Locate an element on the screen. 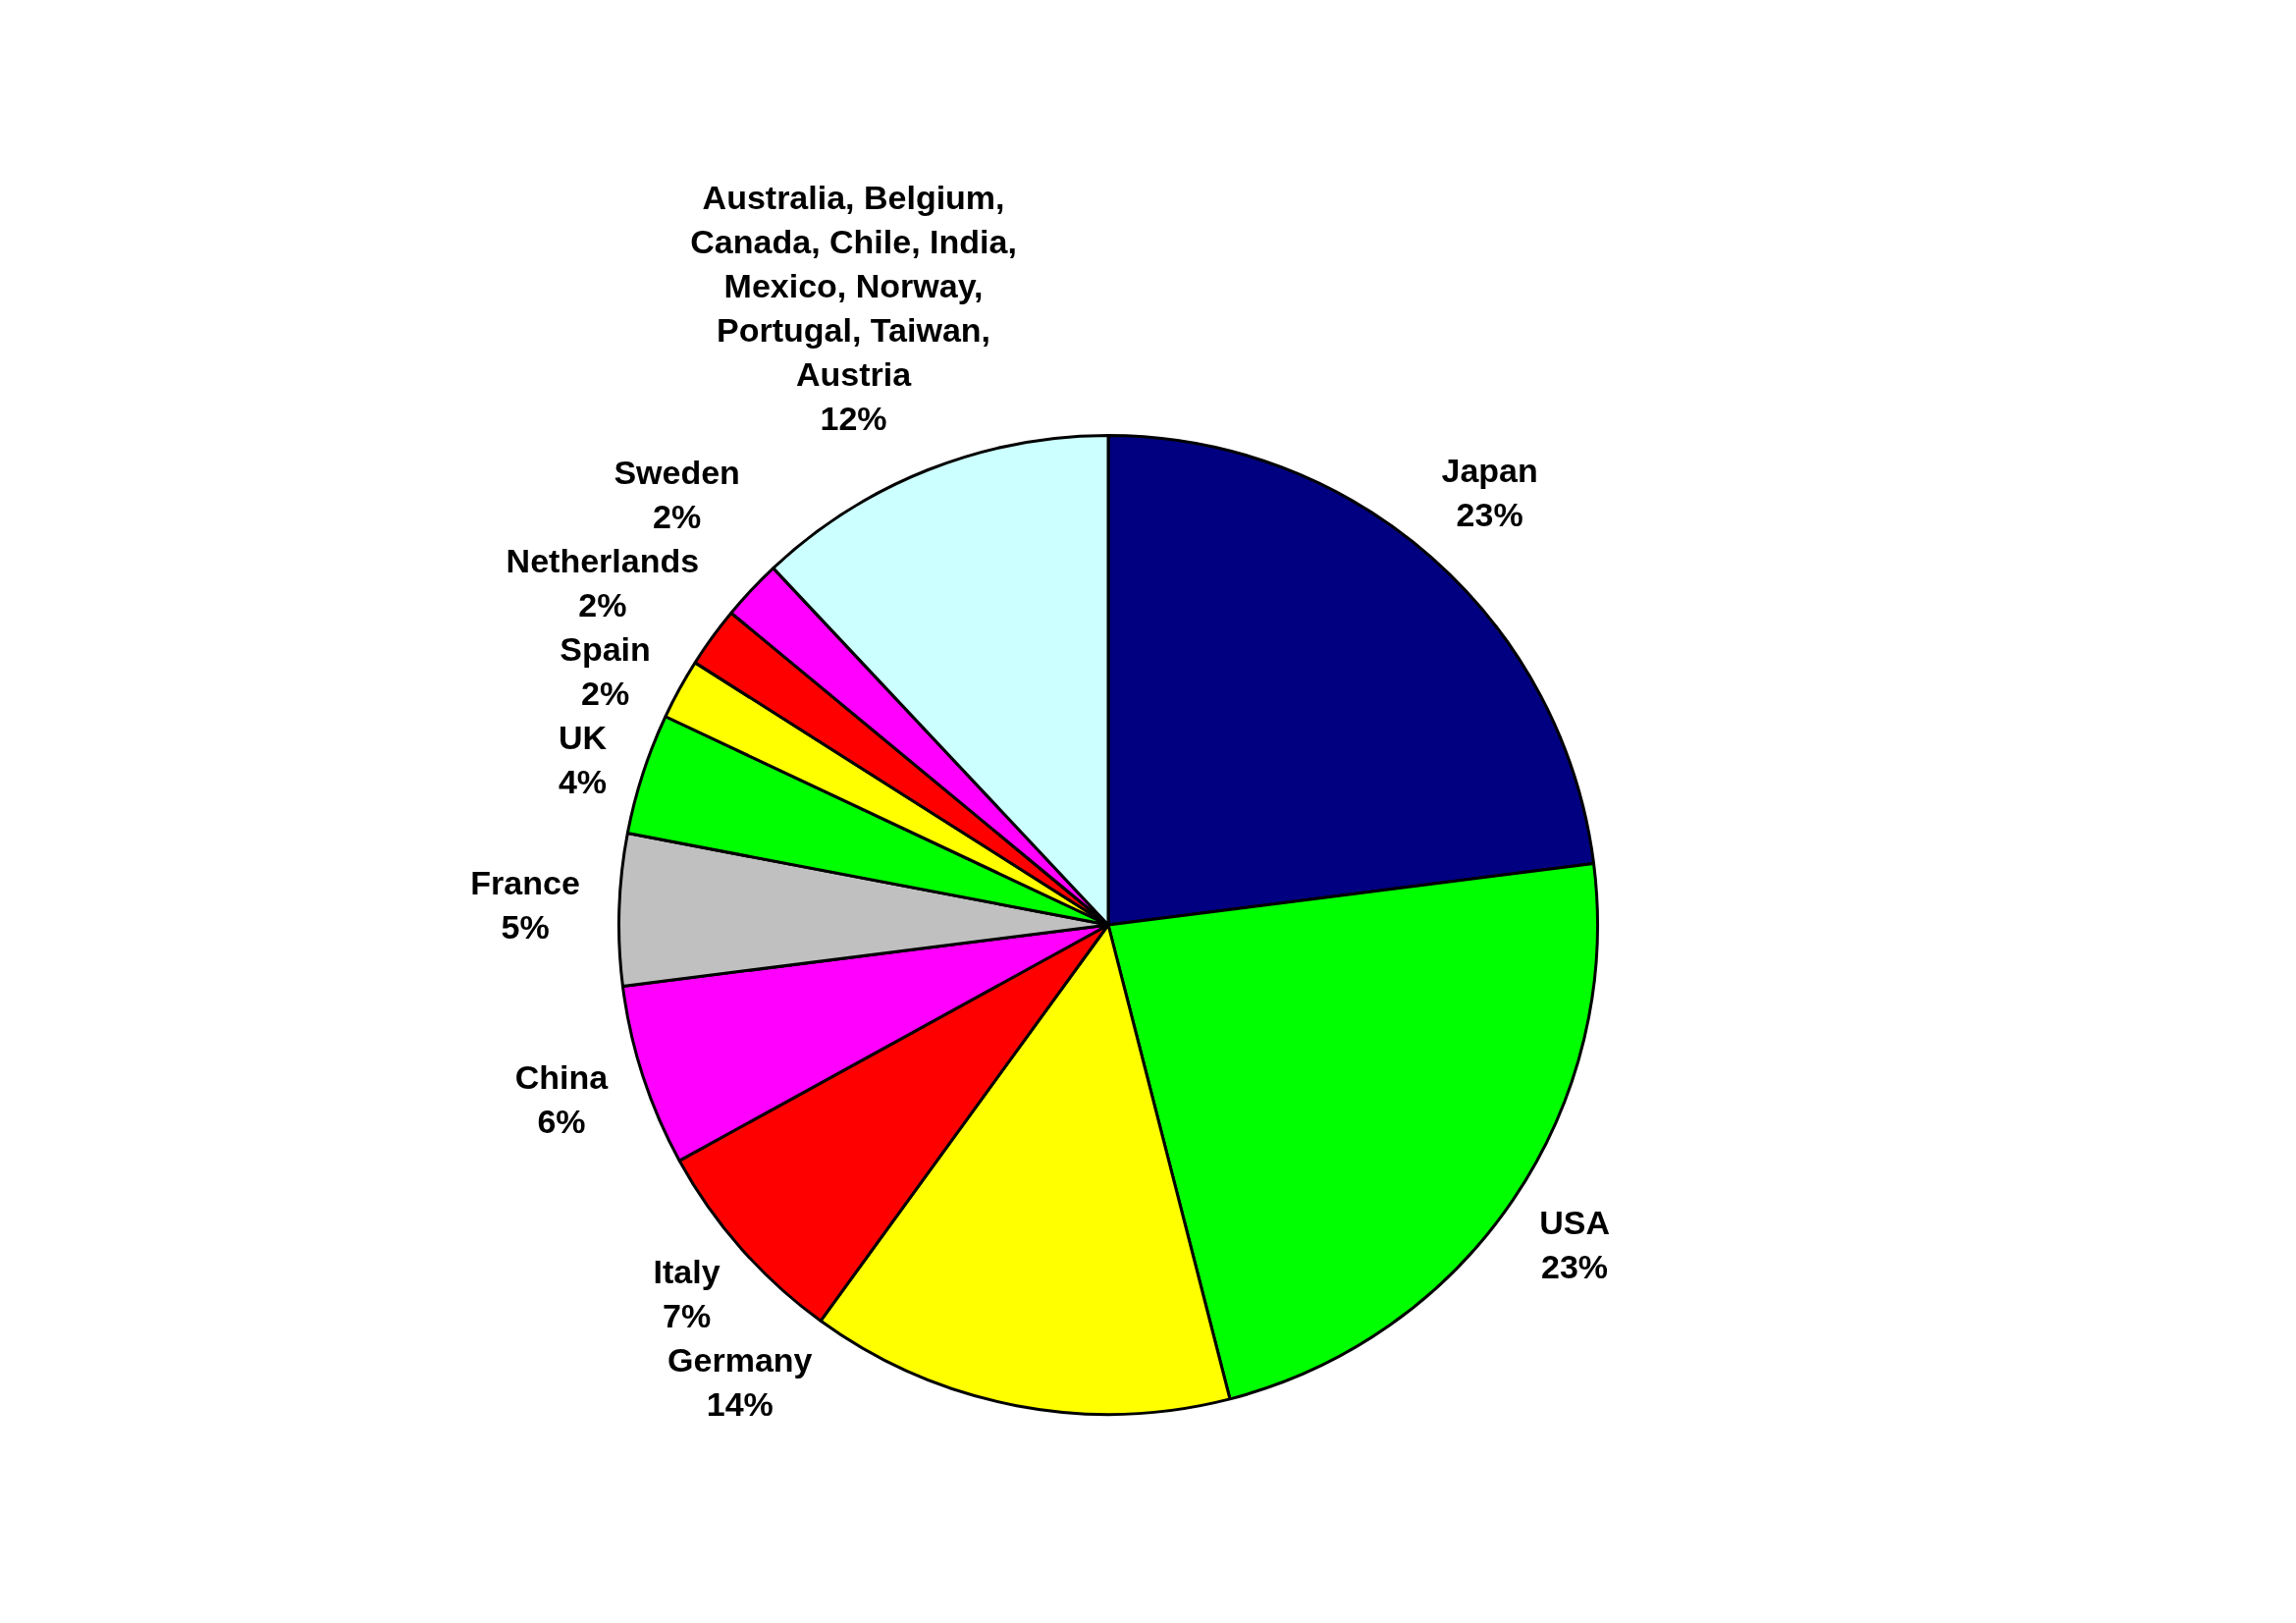 The image size is (2296, 1623). slice-label: Italy is located at coordinates (687, 1272).